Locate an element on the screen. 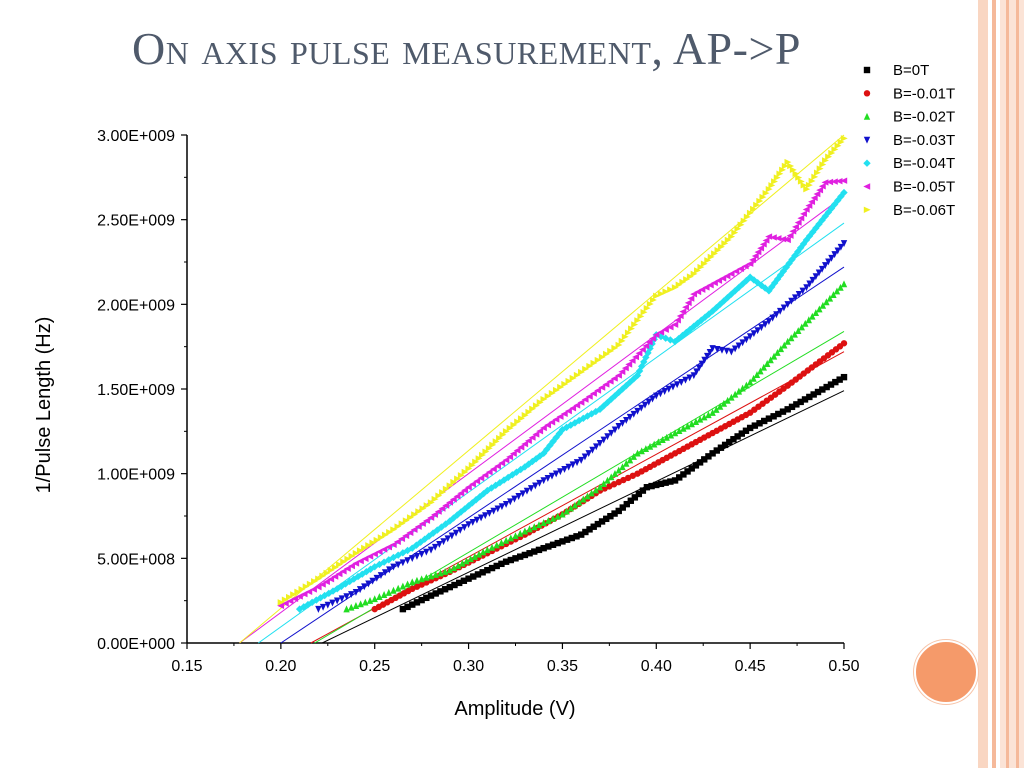 This screenshot has height=768, width=1024. legend-marker is located at coordinates (867, 163).